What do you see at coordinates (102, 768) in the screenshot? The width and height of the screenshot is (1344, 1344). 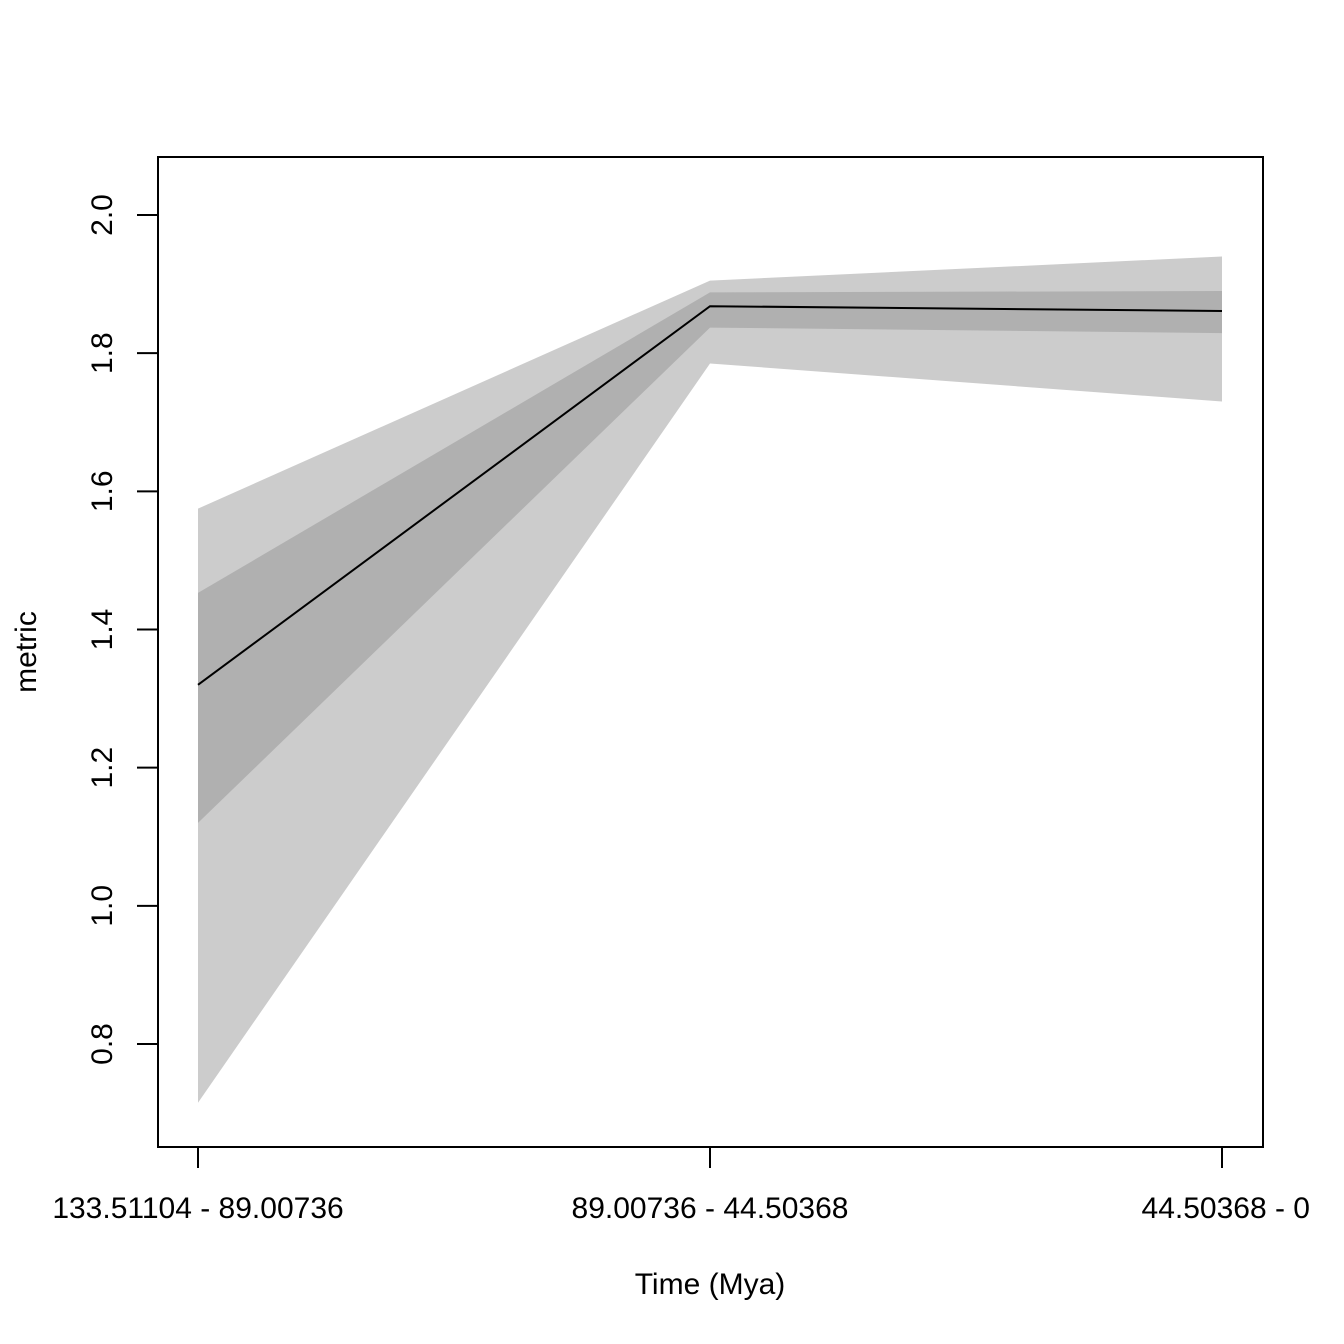 I see `y-tick-label: 1.2` at bounding box center [102, 768].